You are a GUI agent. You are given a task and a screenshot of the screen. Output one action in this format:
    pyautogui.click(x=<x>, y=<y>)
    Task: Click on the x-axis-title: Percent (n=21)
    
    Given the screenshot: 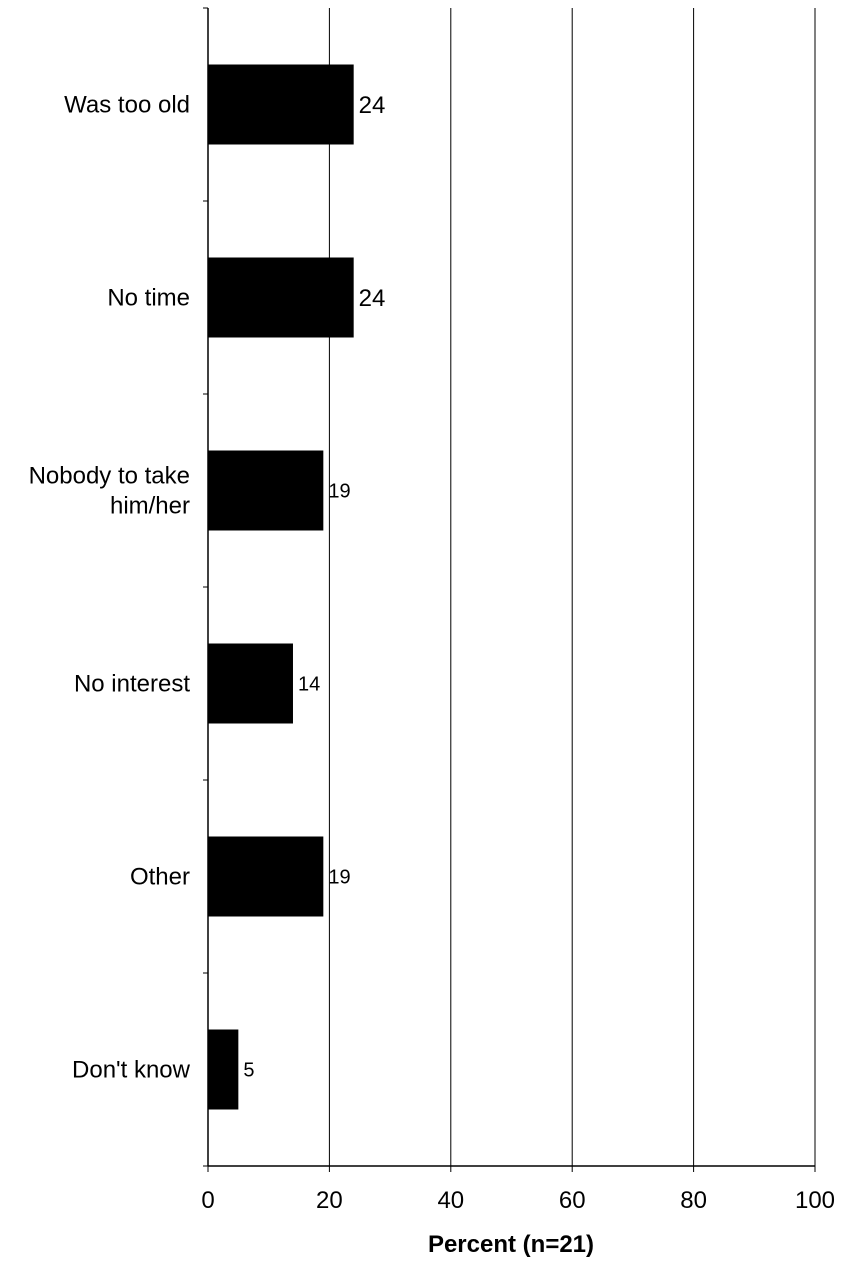 What is the action you would take?
    pyautogui.click(x=511, y=1244)
    